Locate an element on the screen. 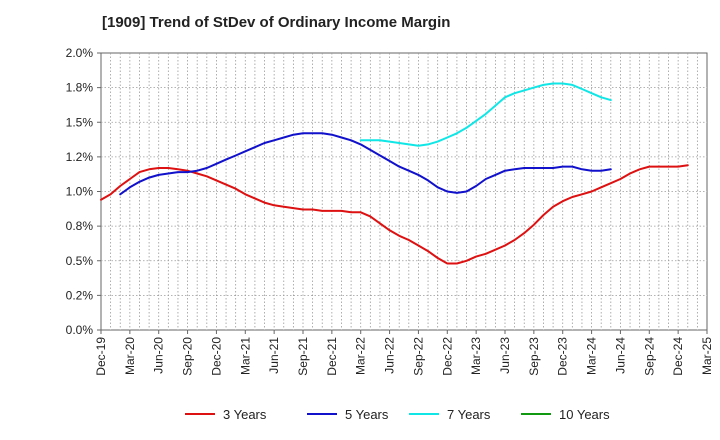 The width and height of the screenshot is (720, 440). x-tick-label: Sep-20 is located at coordinates (188, 356).